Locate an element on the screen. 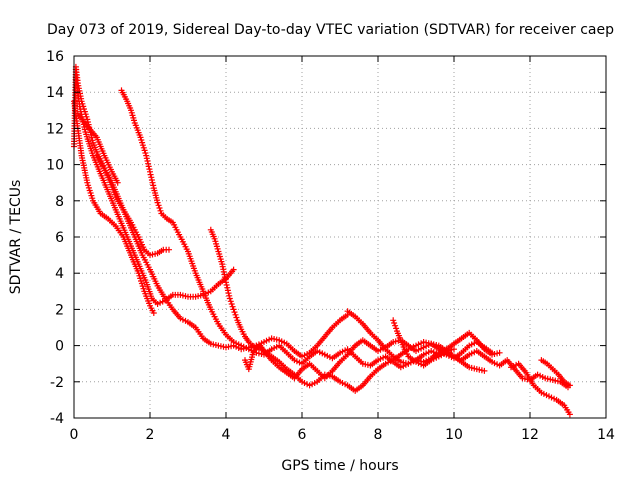  x-tick-label: 12 is located at coordinates (530, 435).